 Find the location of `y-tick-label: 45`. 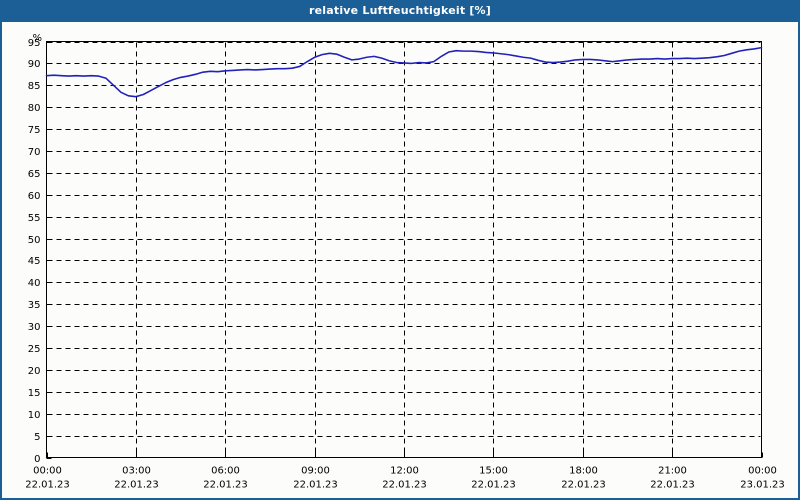

y-tick-label: 45 is located at coordinates (34, 261).